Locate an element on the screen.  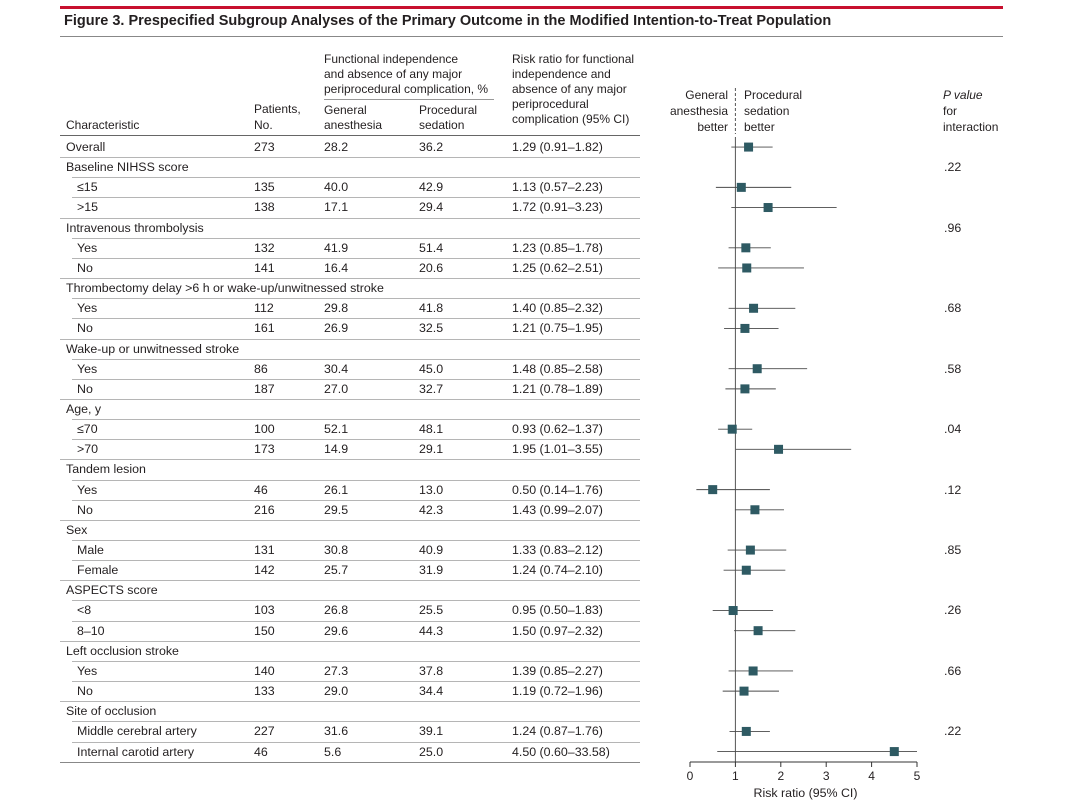
x-tick-label: 5 is located at coordinates (917, 776).